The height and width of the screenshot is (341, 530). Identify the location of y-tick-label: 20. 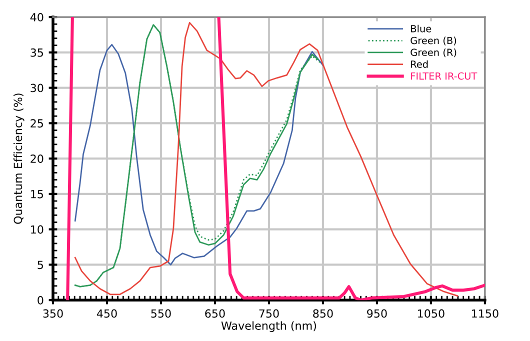
(37, 158).